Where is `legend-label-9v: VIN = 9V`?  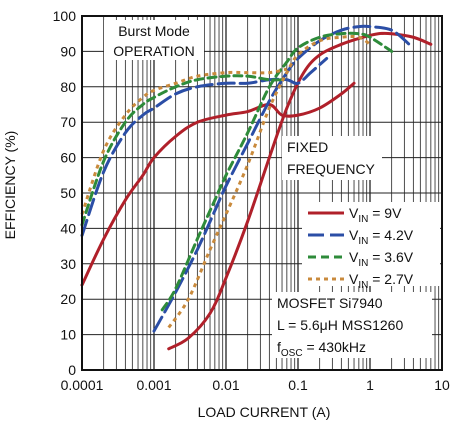
legend-label-9v: VIN = 9V is located at coordinates (375, 215).